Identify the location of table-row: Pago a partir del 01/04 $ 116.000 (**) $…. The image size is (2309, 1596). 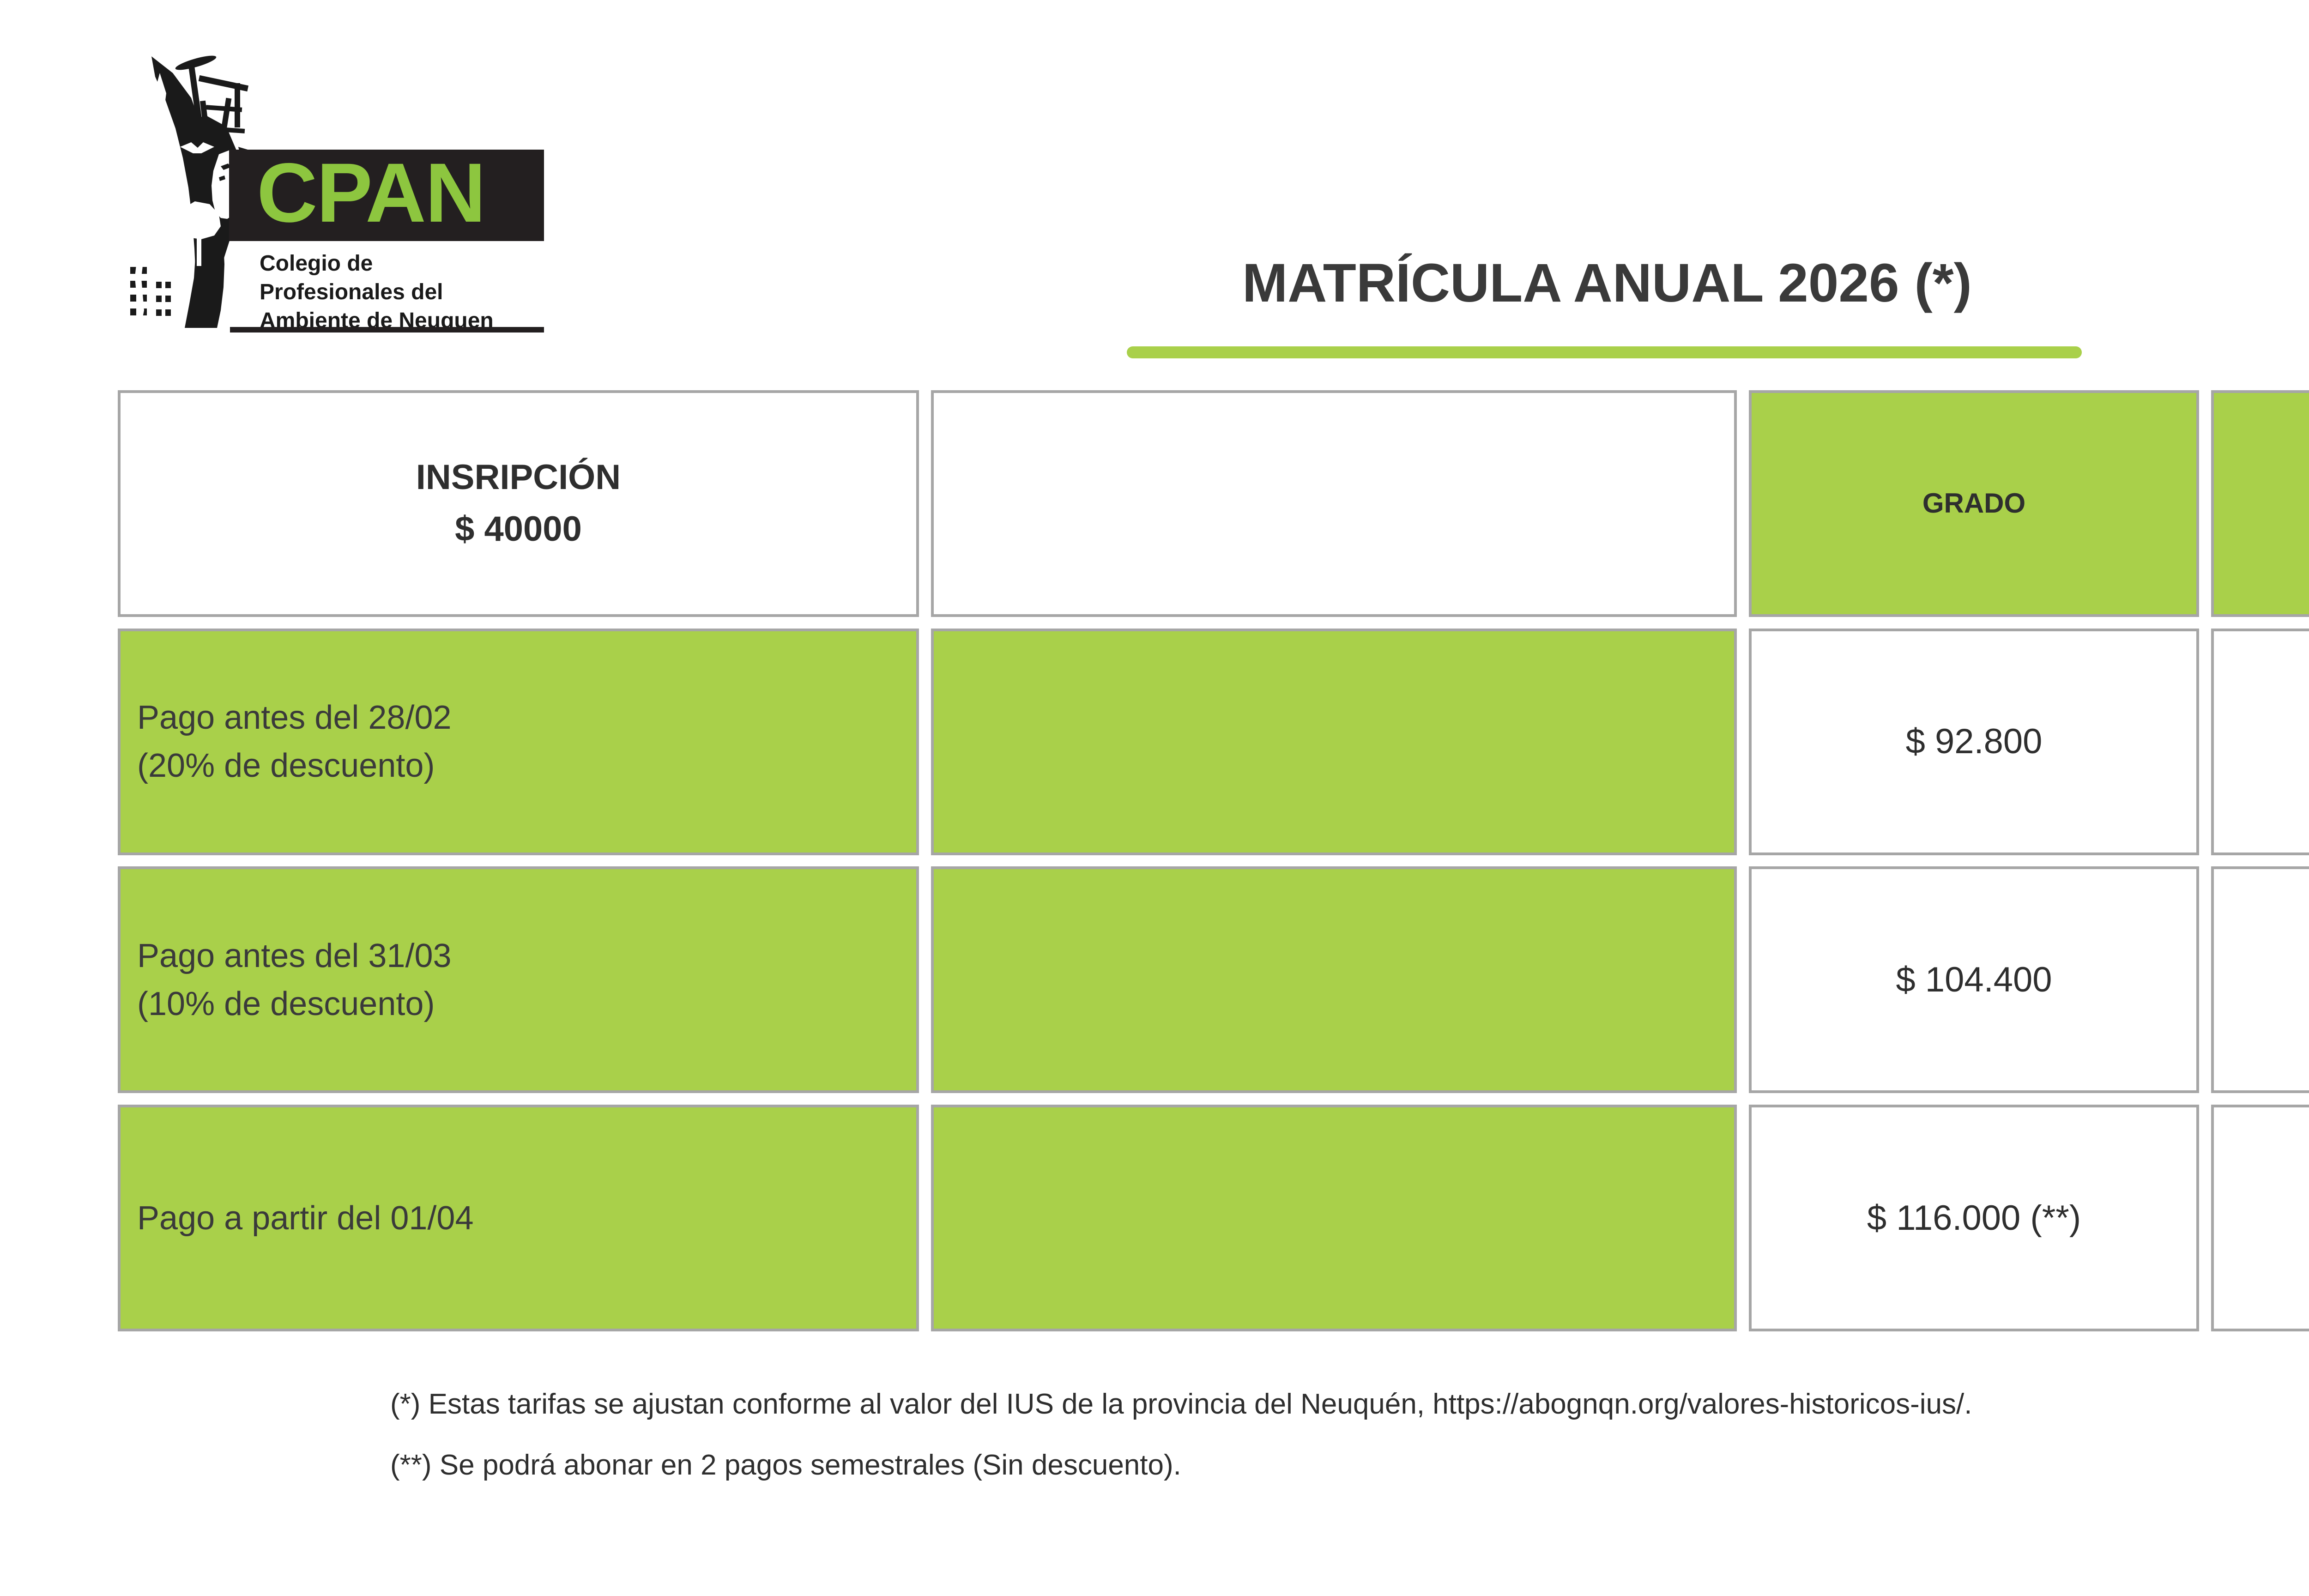
(1213, 1218).